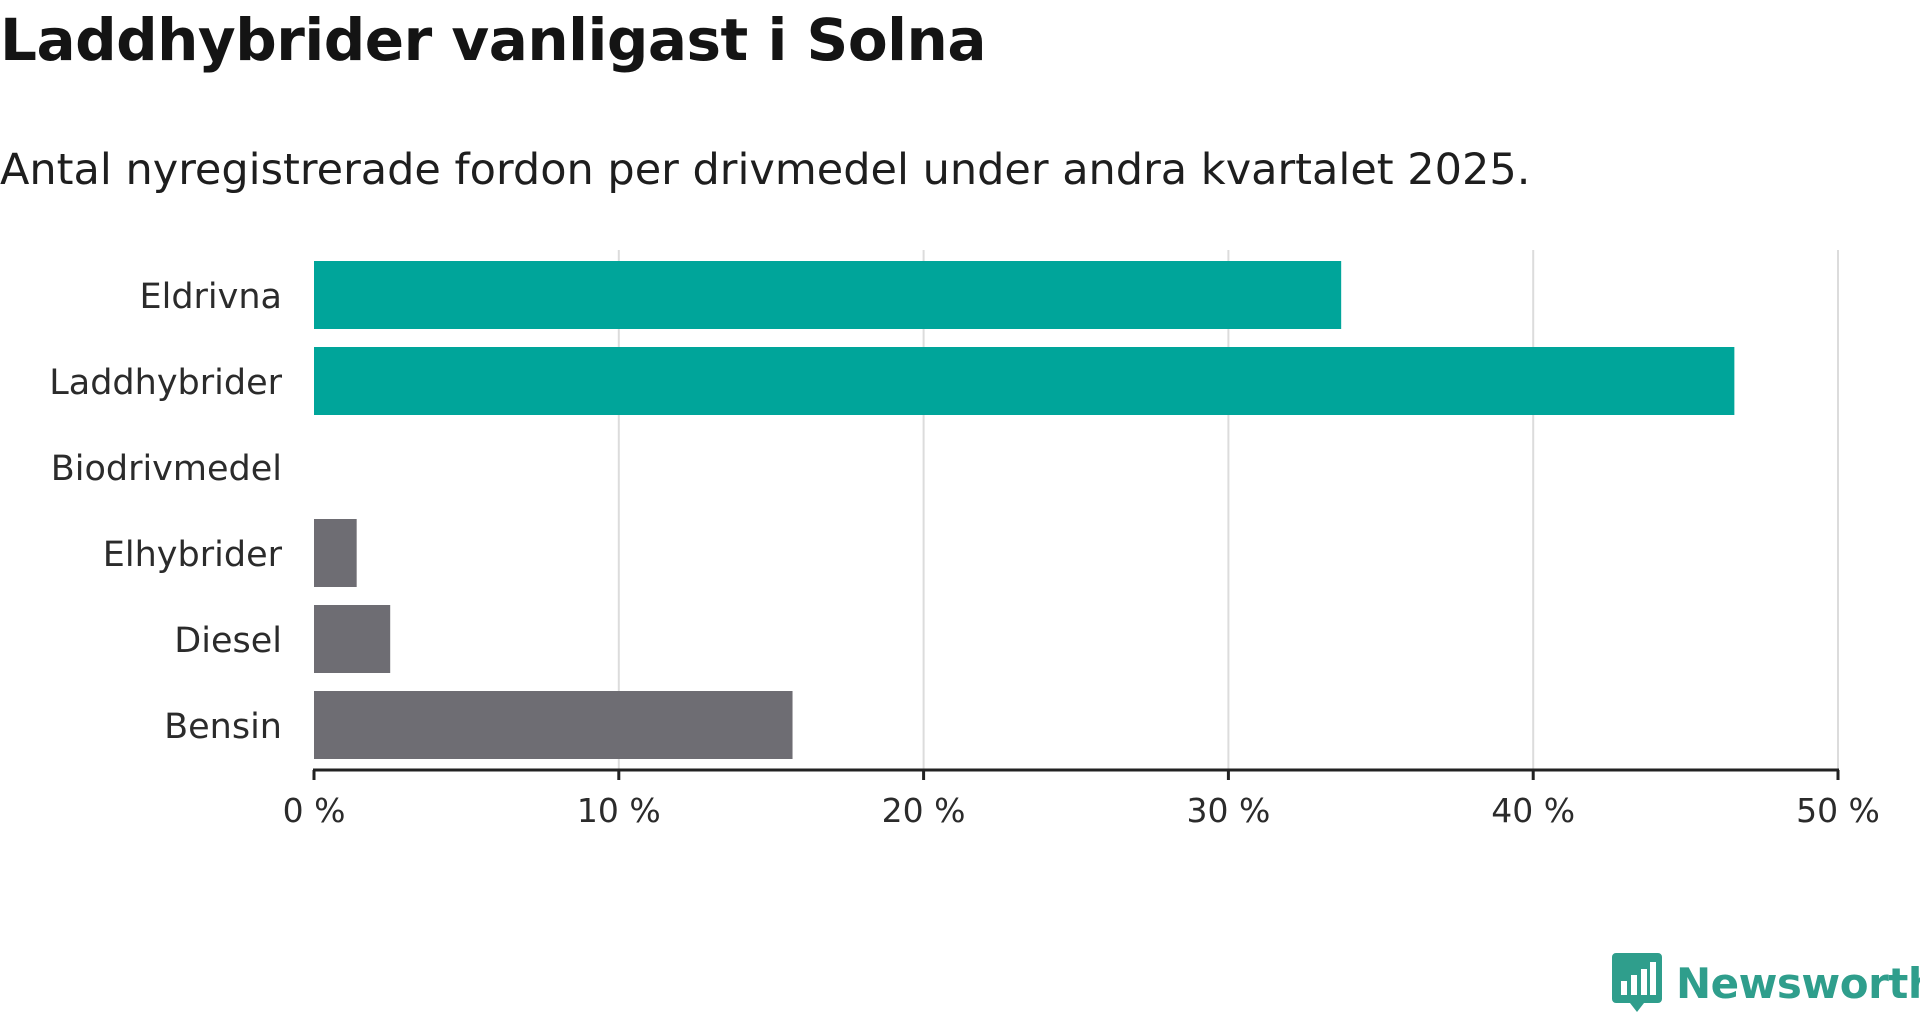 This screenshot has height=1014, width=1920. Describe the element at coordinates (1081, 799) in the screenshot. I see `x-axis: 0 % 10 % 20 % 30 % 40 % 50 %` at that location.